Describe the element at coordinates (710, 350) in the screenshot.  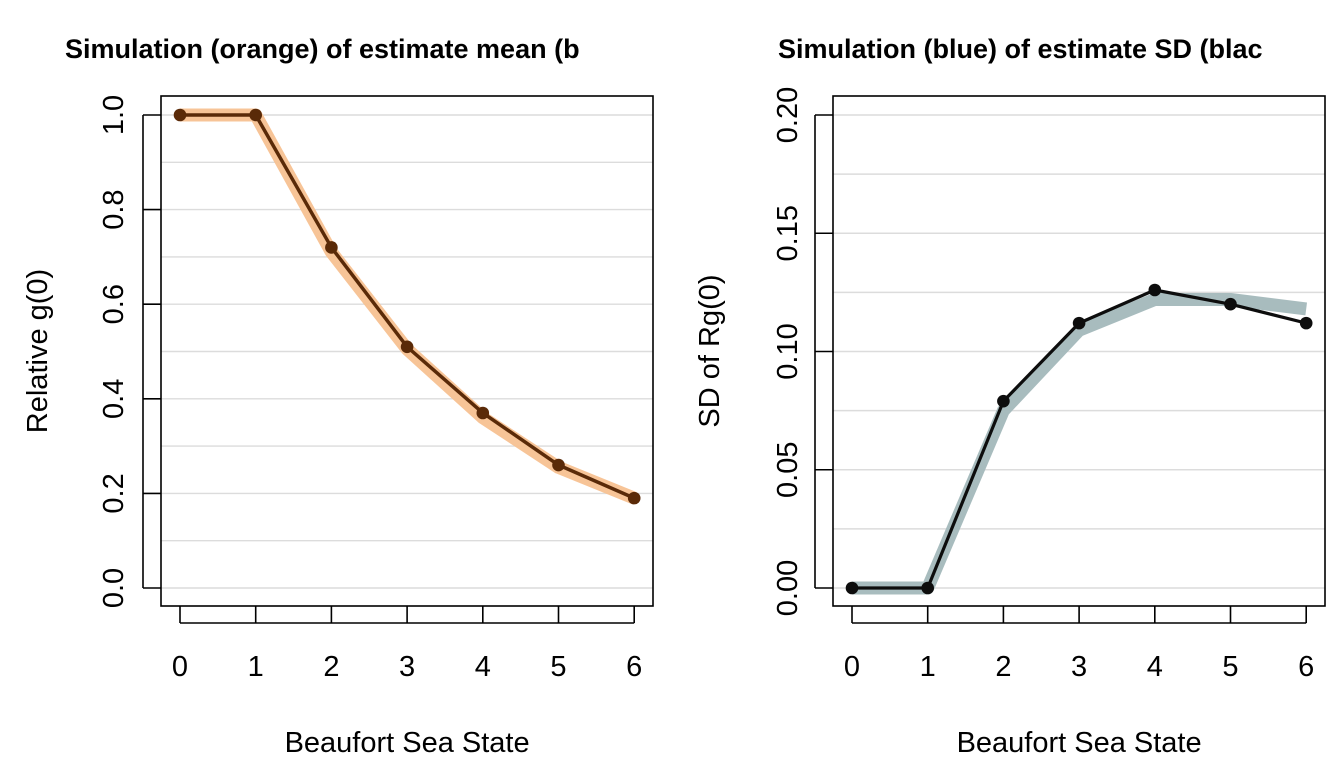
I see `y-axis-label: SD of Rg(0)` at that location.